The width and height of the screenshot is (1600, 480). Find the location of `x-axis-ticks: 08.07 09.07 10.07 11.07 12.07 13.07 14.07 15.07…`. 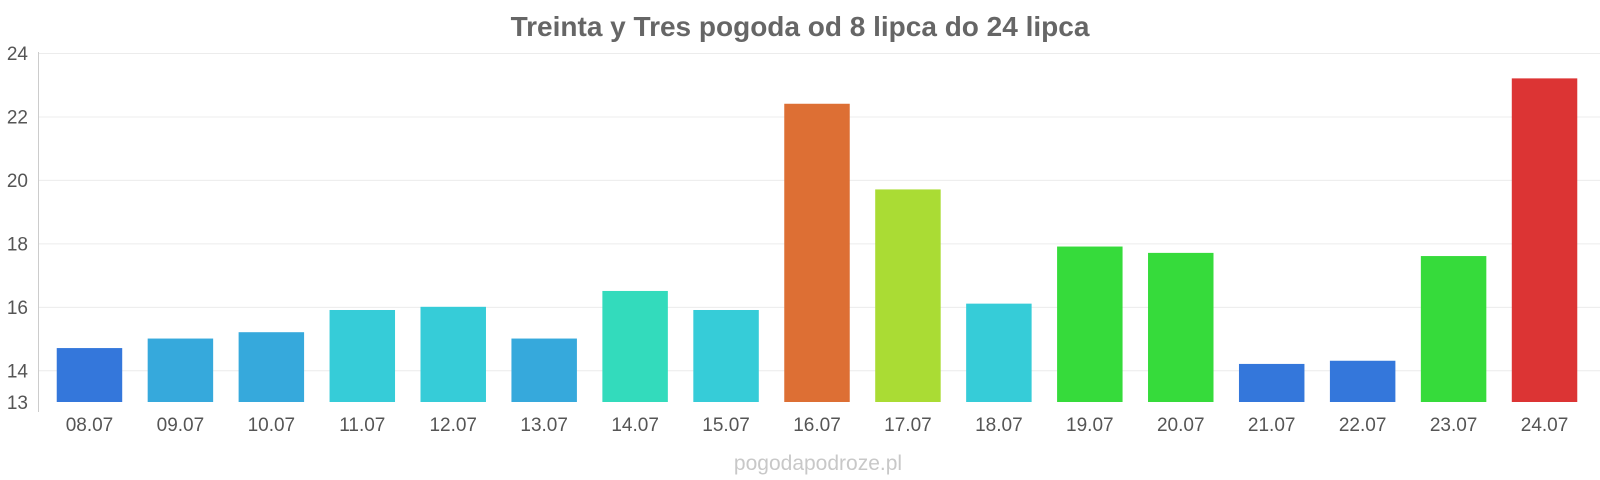

x-axis-ticks: 08.07 09.07 10.07 11.07 12.07 13.07 14.07 15.07… is located at coordinates (817, 425).